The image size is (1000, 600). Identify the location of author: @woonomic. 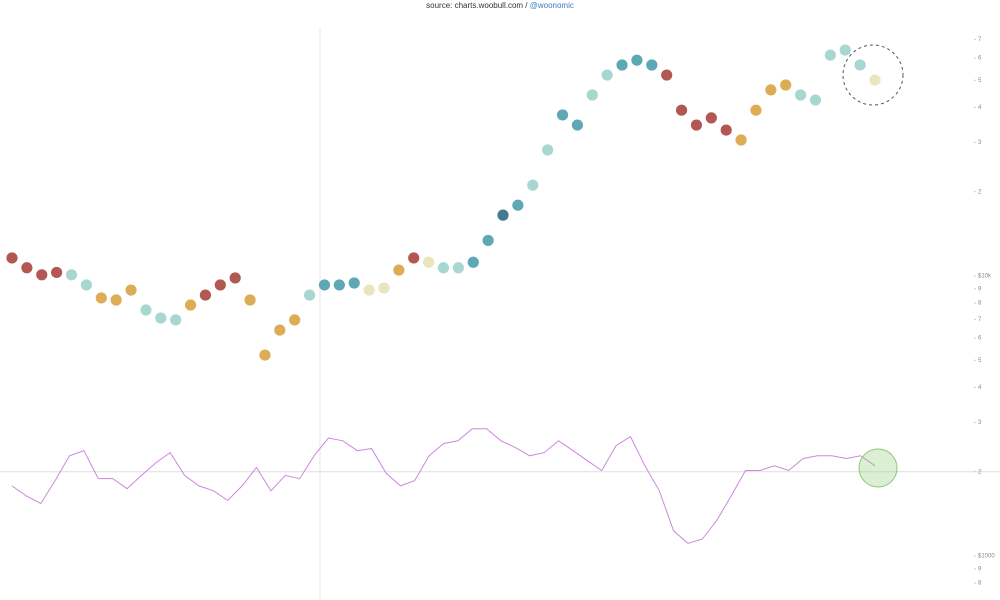
(552, 5).